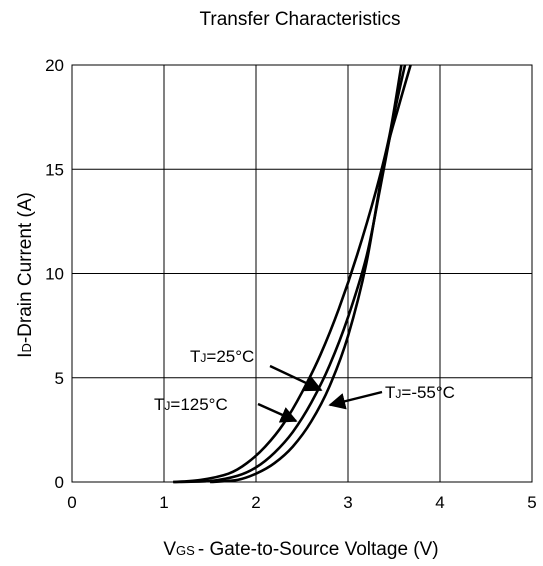  Describe the element at coordinates (25, 267) in the screenshot. I see `y-axis-label-rest: -Drain Current (A)` at that location.